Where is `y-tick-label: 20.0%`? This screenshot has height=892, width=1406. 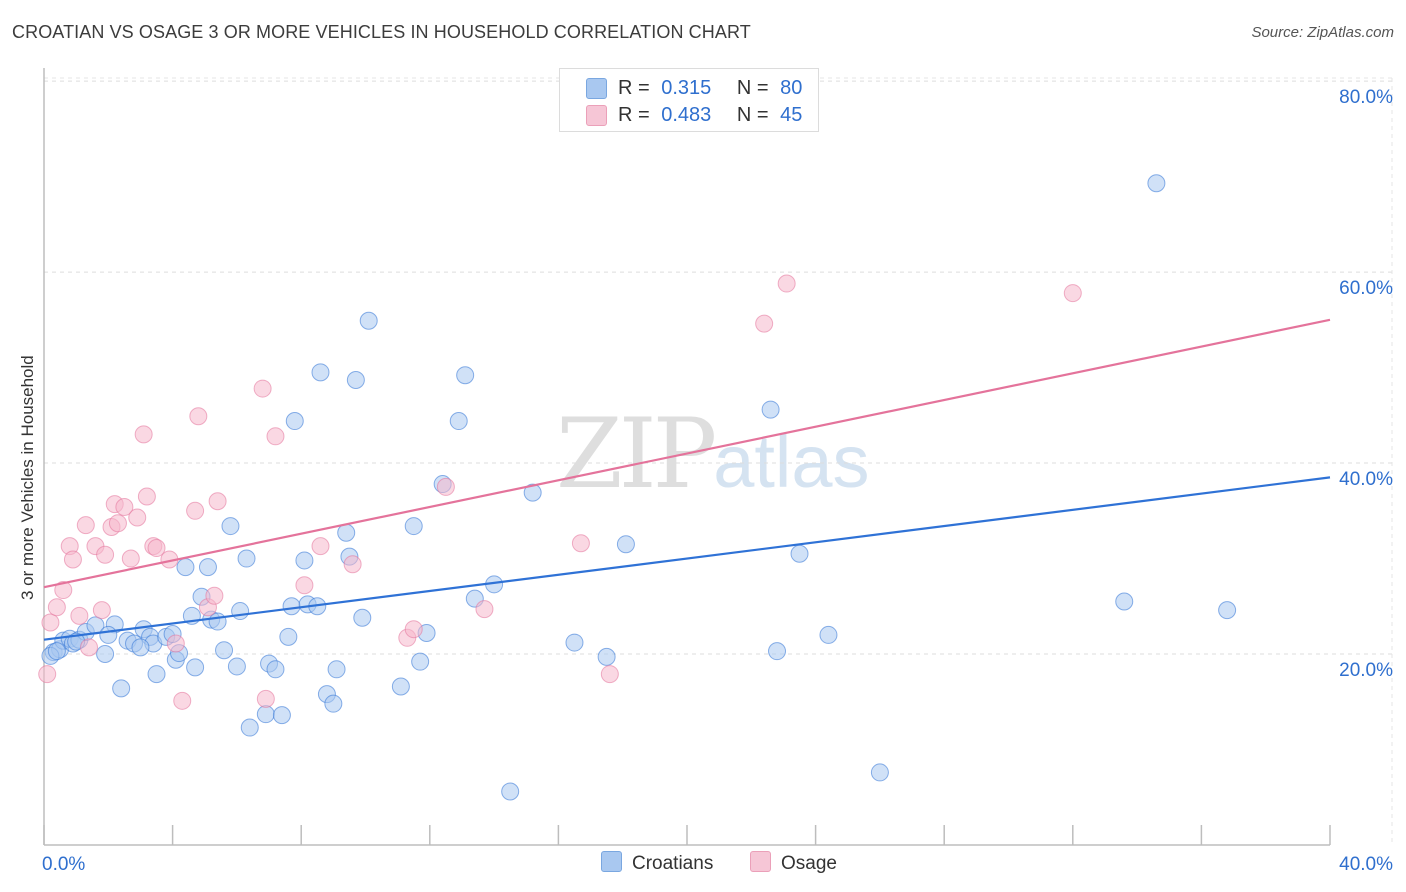
y-tick-label: 20.0% is located at coordinates (1366, 670).